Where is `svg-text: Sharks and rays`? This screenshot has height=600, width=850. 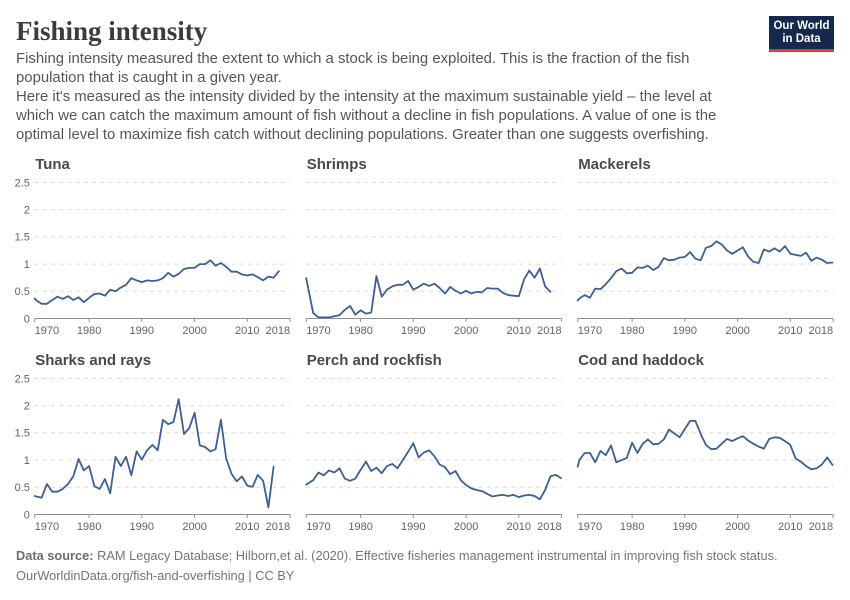
svg-text: Sharks and rays is located at coordinates (93, 360).